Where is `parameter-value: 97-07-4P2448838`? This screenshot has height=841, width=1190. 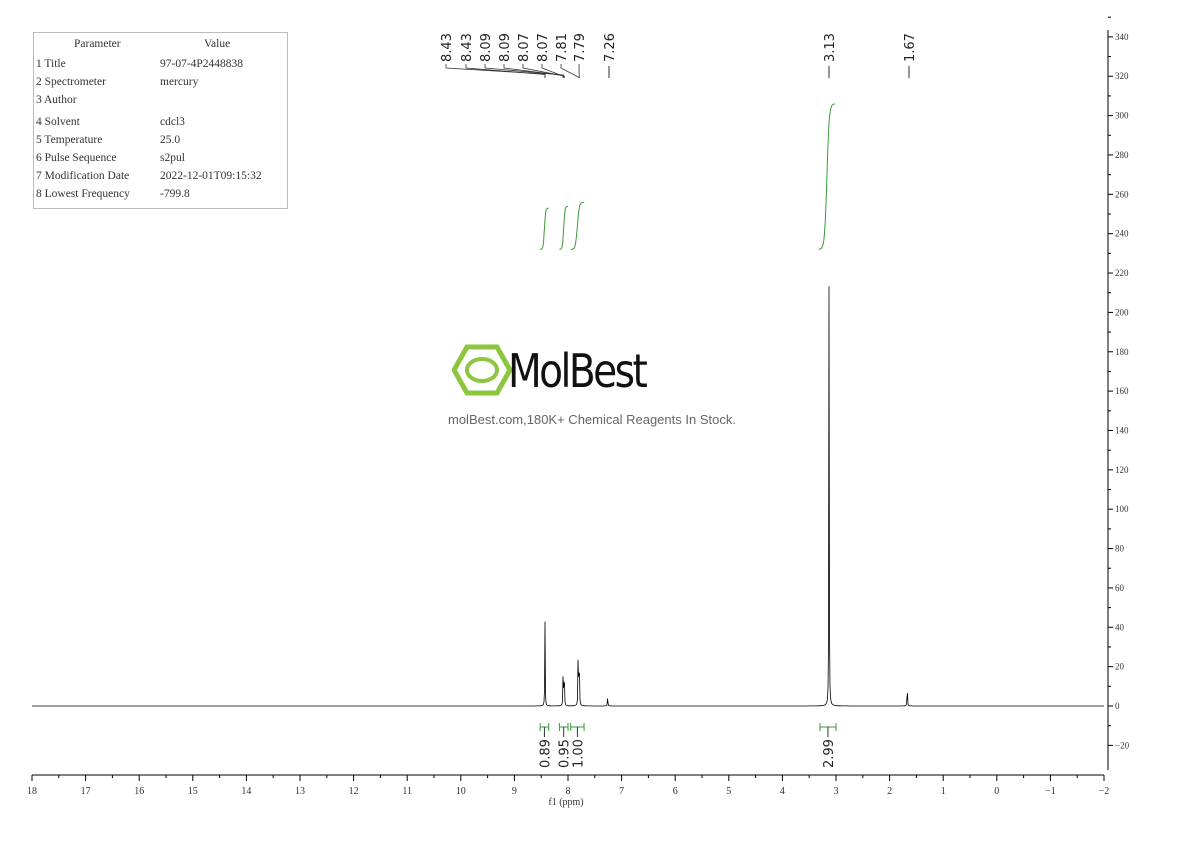 parameter-value: 97-07-4P2448838 is located at coordinates (202, 64).